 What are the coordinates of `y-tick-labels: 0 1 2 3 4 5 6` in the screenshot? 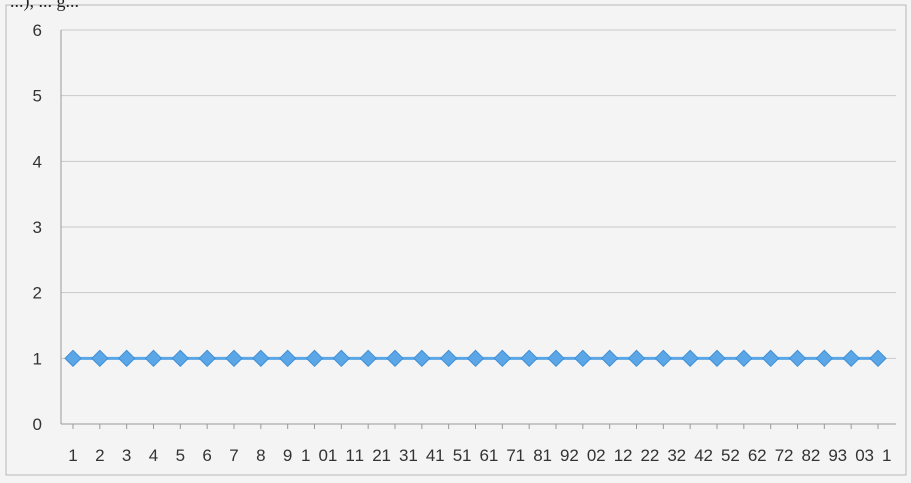 It's located at (37, 227).